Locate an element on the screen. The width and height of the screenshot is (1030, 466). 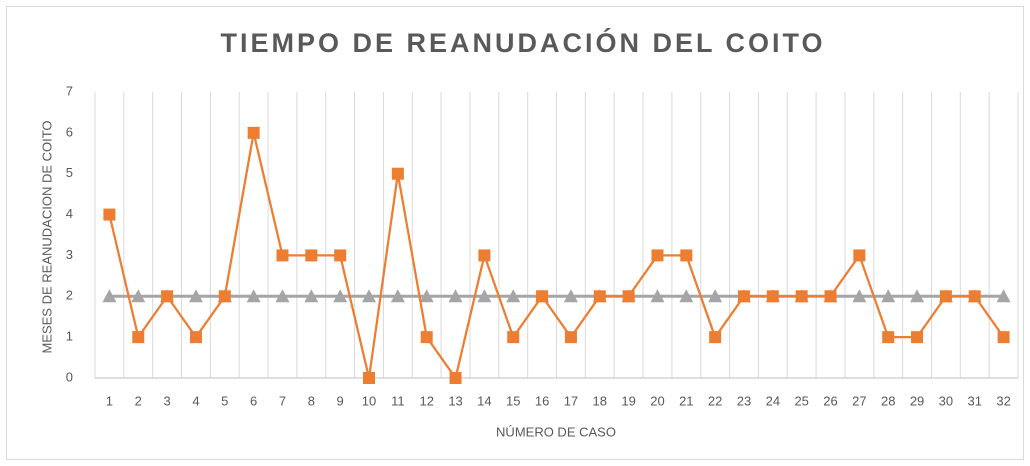
x-tick-label: 8 is located at coordinates (311, 400).